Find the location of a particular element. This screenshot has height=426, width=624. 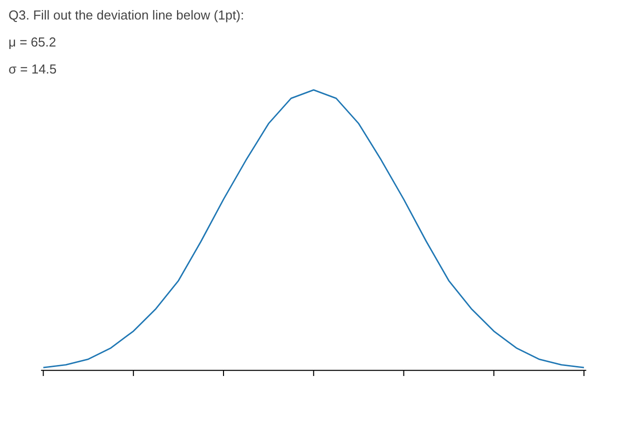

chart-title: Q3. Fill out the deviation line below (1pt): is located at coordinates (126, 15).